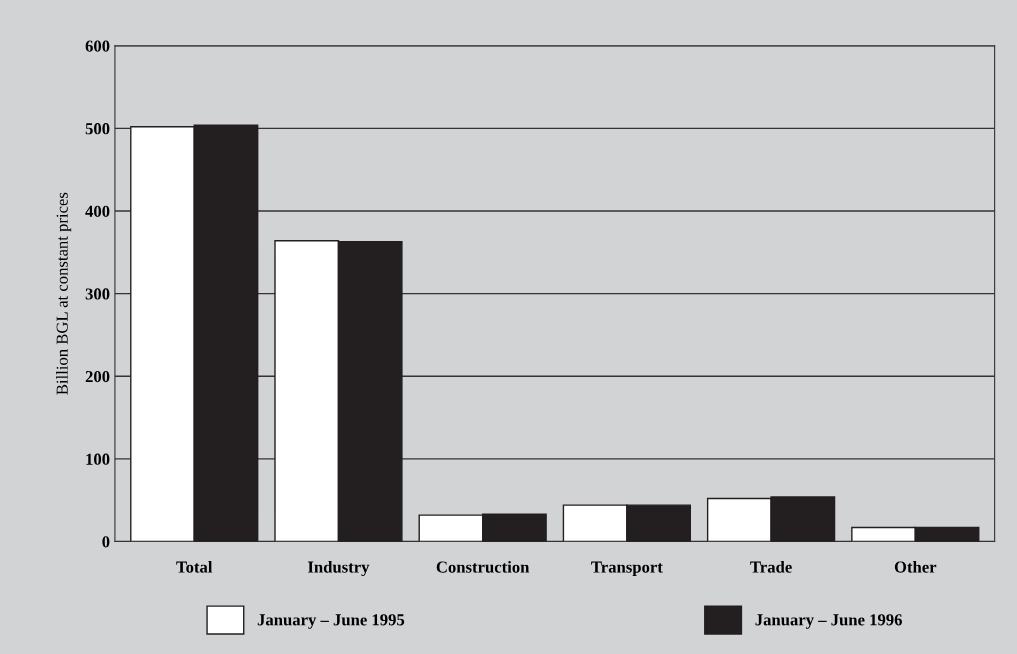  What do you see at coordinates (483, 566) in the screenshot?
I see `x-tick-label: Construction` at bounding box center [483, 566].